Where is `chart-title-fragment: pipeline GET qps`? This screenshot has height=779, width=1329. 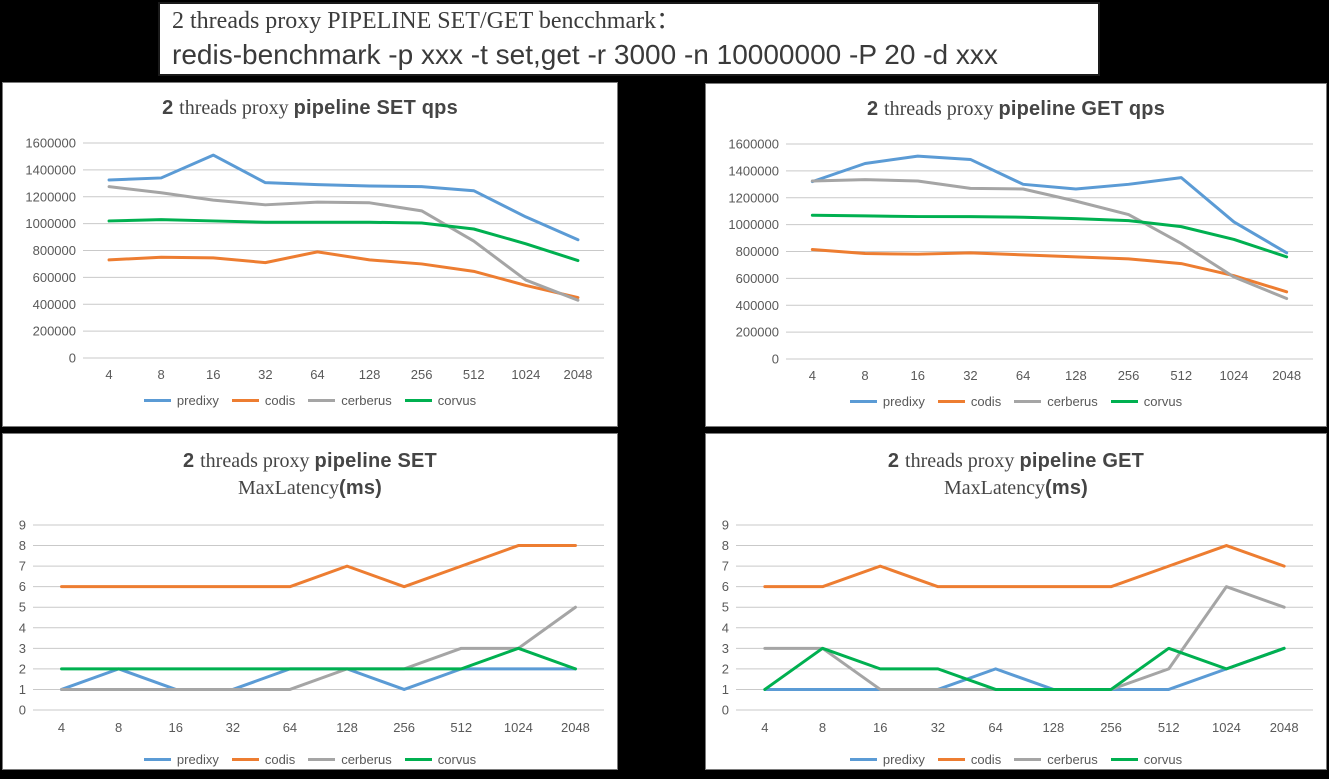 chart-title-fragment: pipeline GET qps is located at coordinates (1082, 109).